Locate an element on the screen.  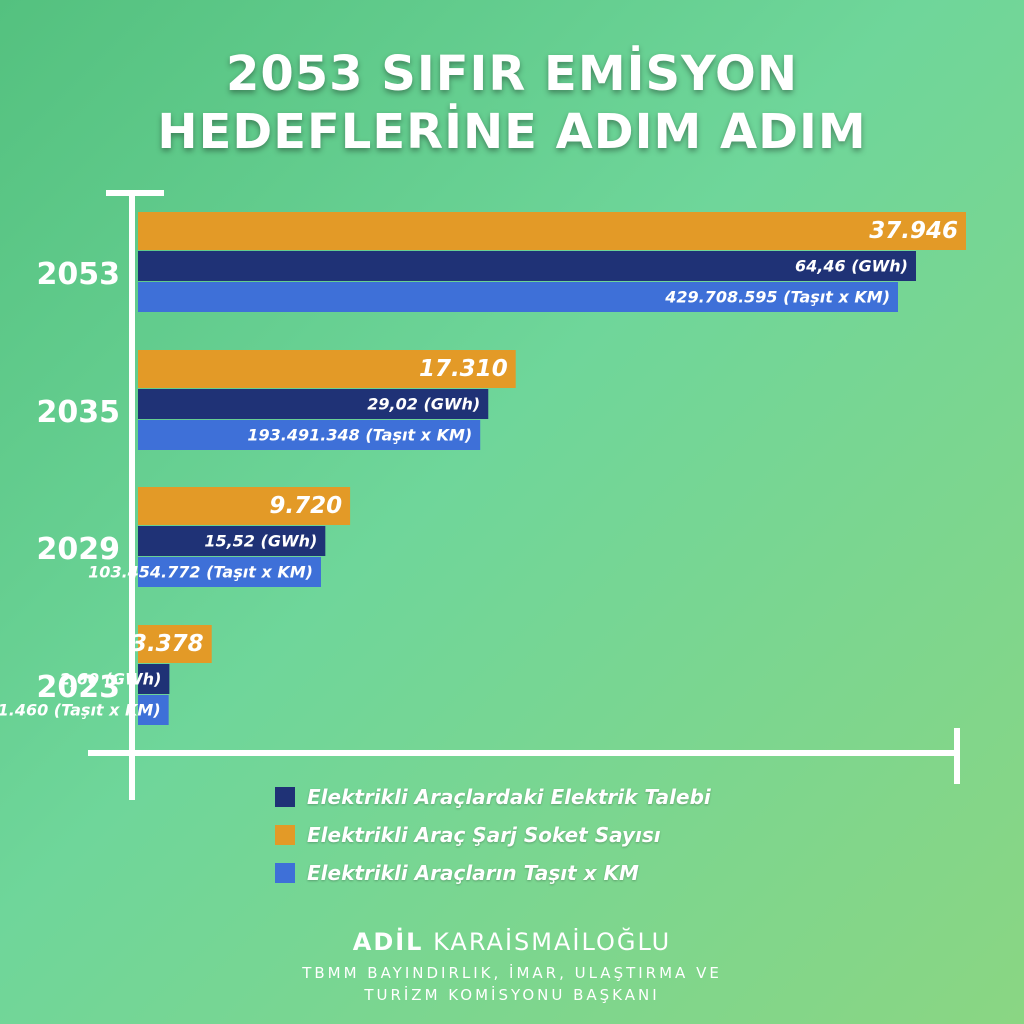
data-label: 17.341.460 (Taşıt x KM) is located at coordinates (80, 710).